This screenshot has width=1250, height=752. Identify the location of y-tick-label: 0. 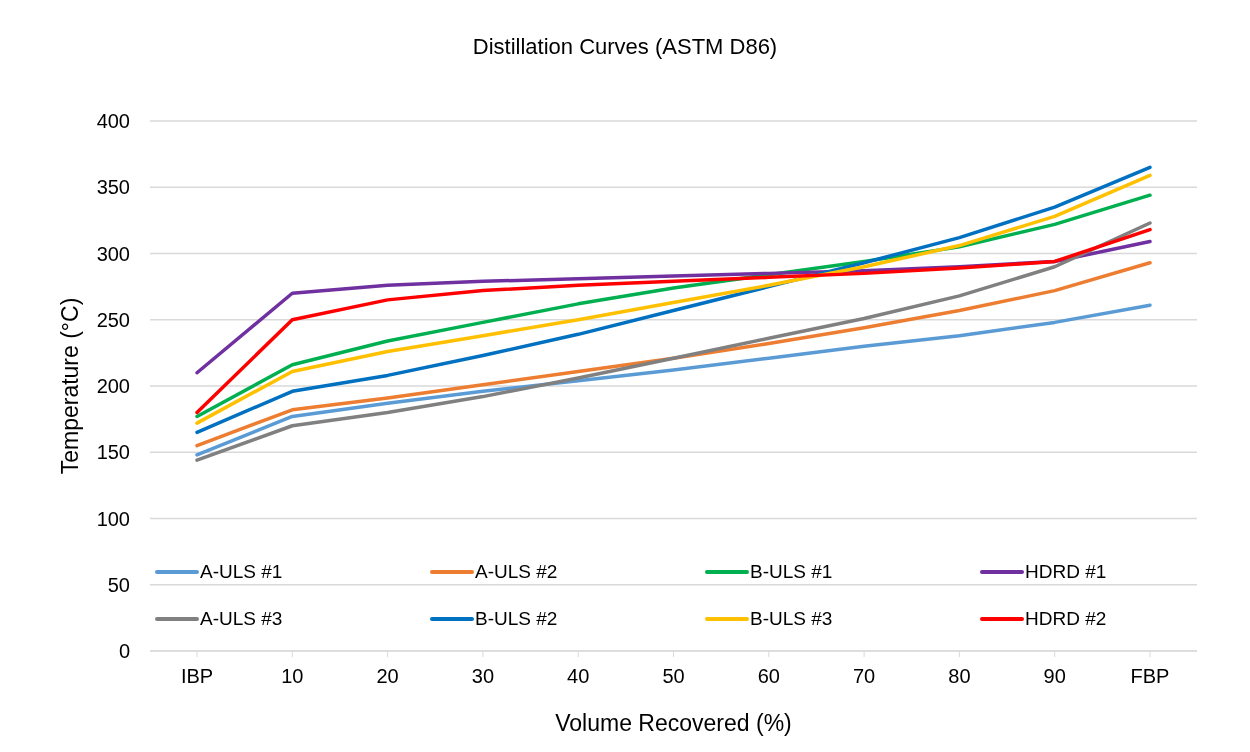
(124, 651).